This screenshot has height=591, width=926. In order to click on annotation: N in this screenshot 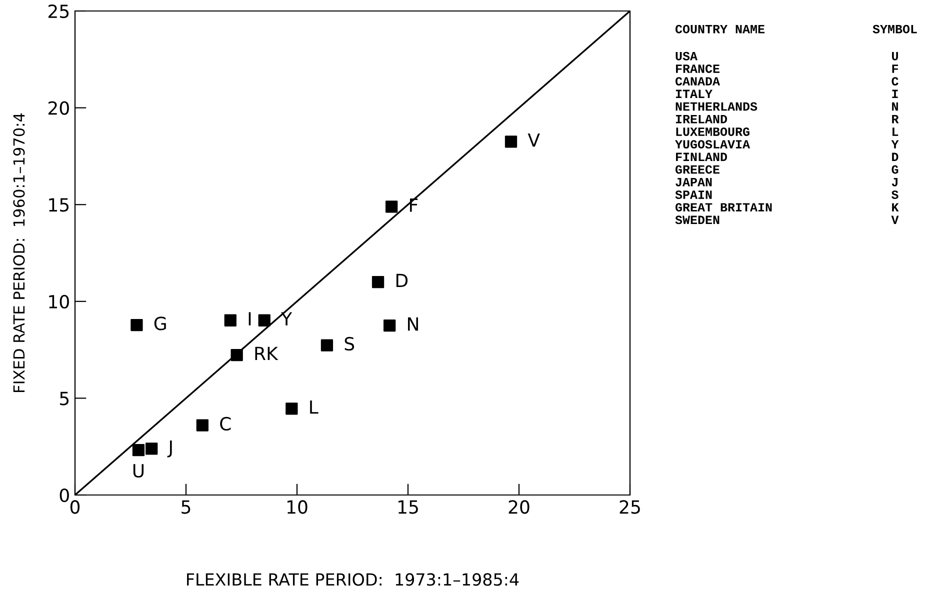, I will do `click(413, 324)`.